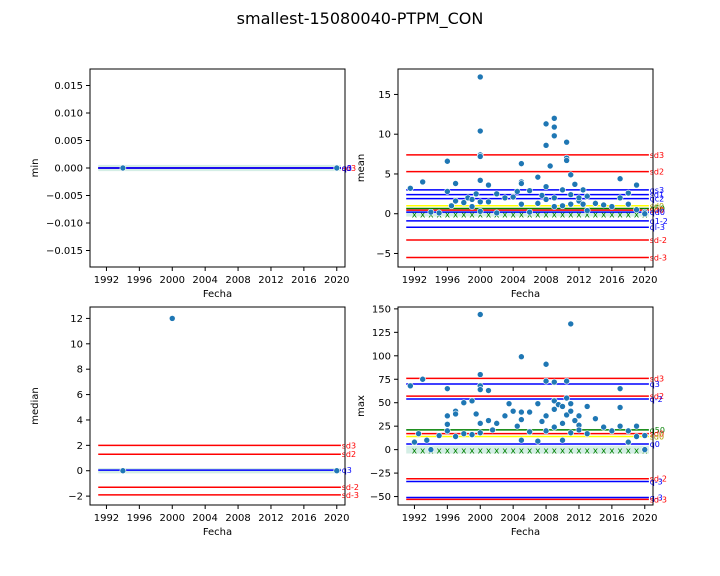 The width and height of the screenshot is (720, 576). I want to click on y-axis-label: mean, so click(361, 168).